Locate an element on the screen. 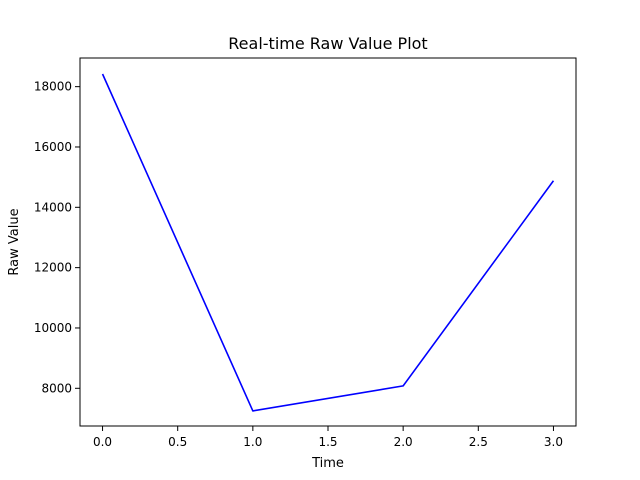 The width and height of the screenshot is (640, 480). y-tick-label: 18000 is located at coordinates (53, 87).